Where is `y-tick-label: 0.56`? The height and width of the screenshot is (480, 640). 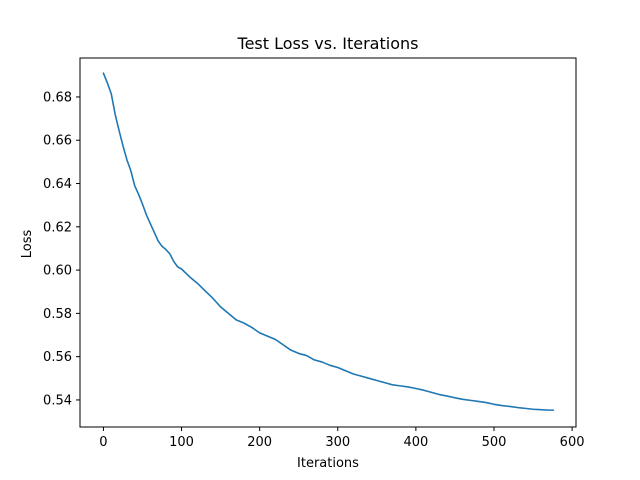
y-tick-label: 0.56 is located at coordinates (57, 357).